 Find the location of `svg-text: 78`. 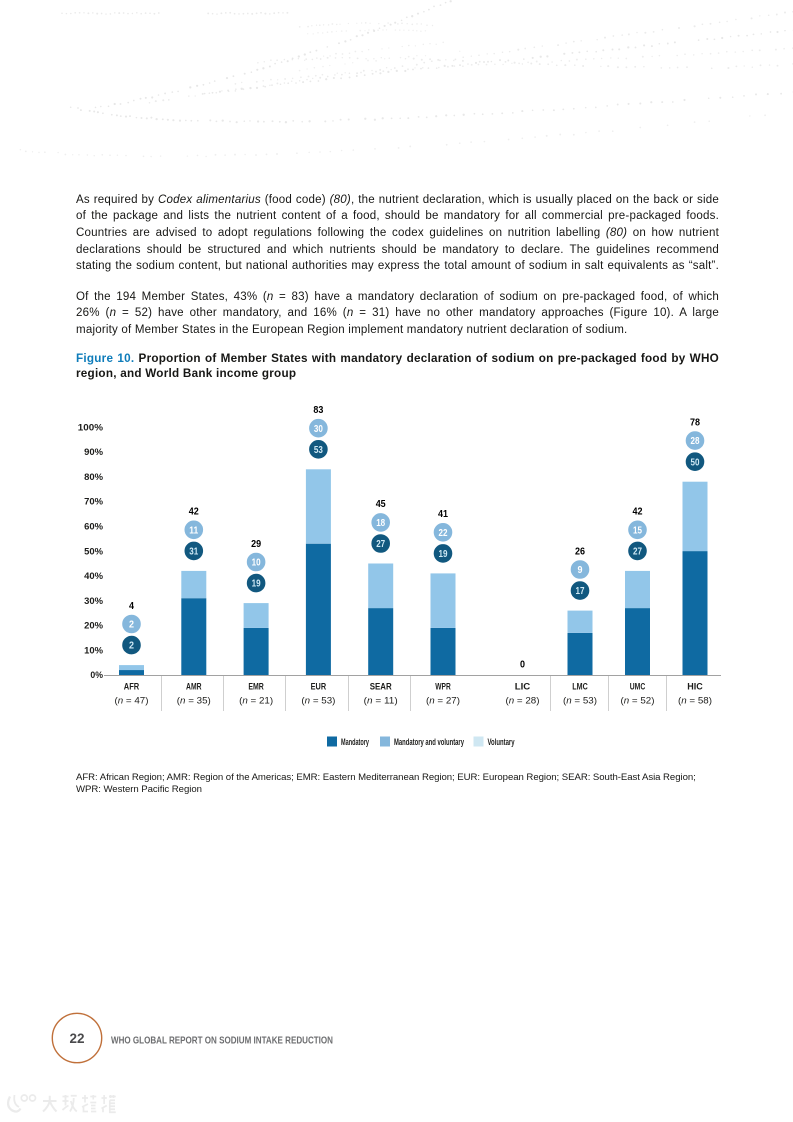

svg-text: 78 is located at coordinates (695, 422).